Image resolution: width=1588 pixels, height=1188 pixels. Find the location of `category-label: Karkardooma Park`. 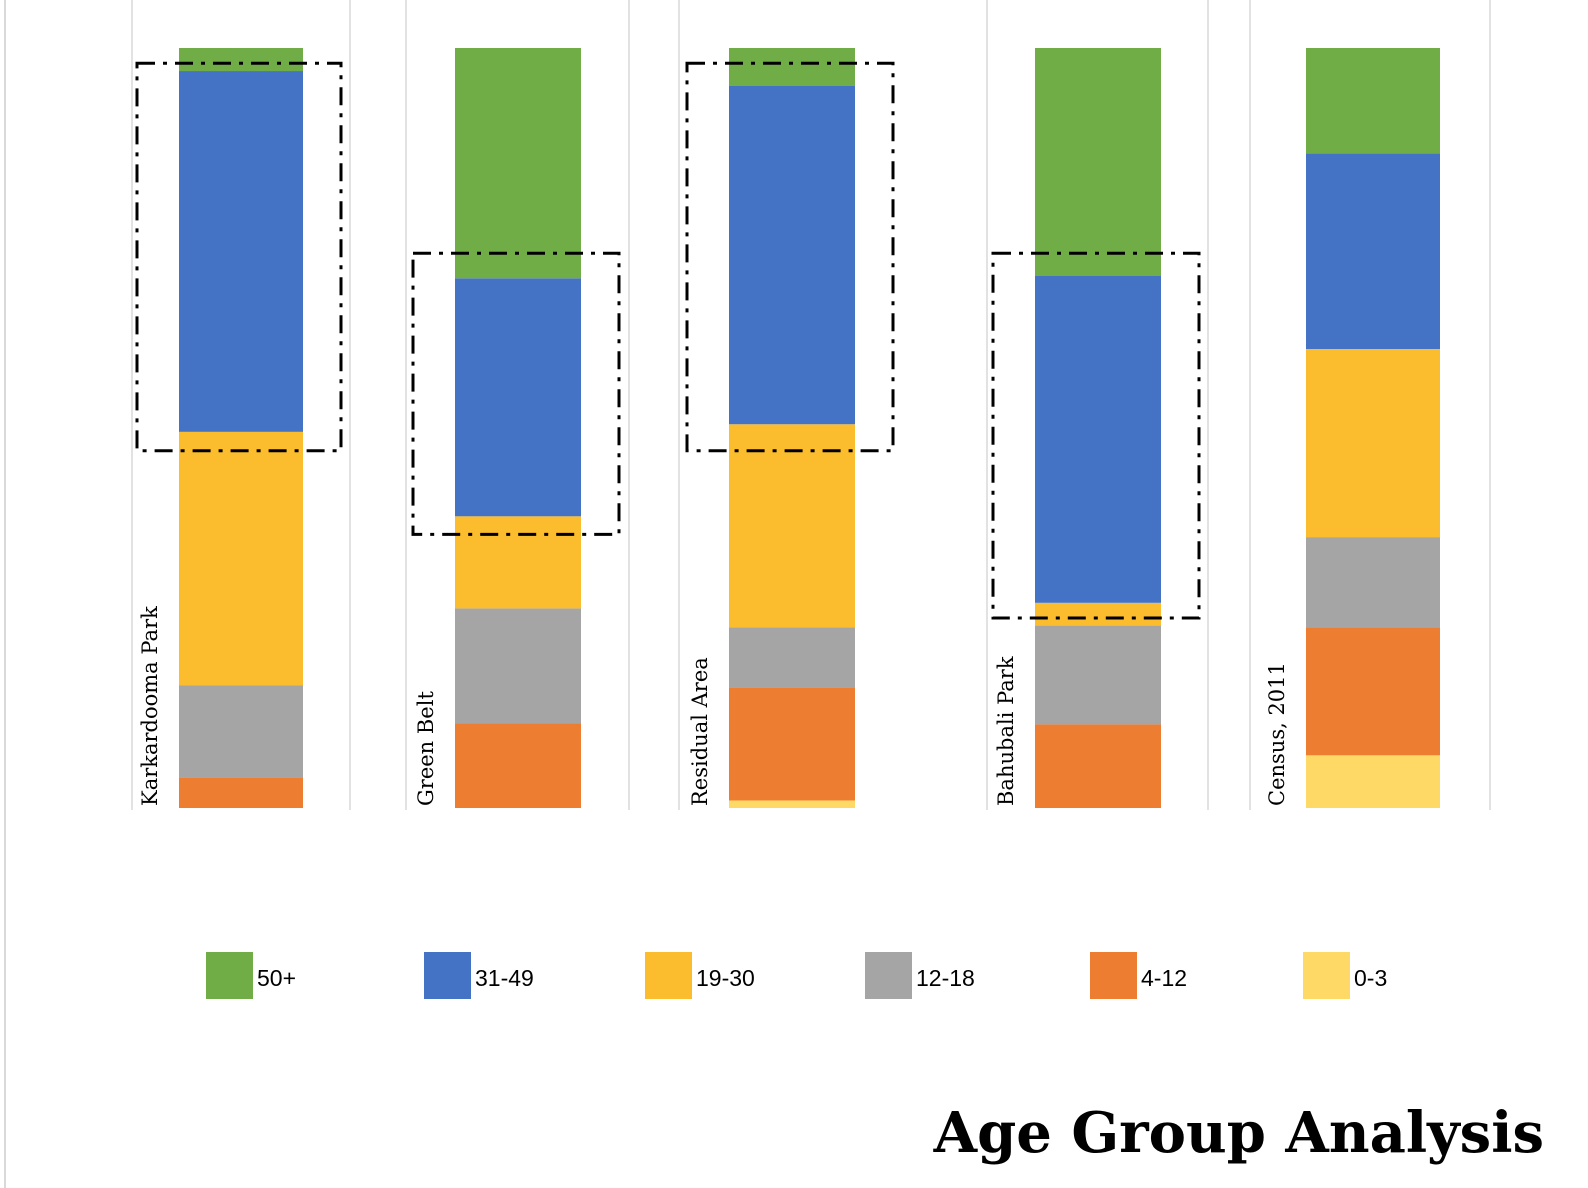

category-label: Karkardooma Park is located at coordinates (150, 706).